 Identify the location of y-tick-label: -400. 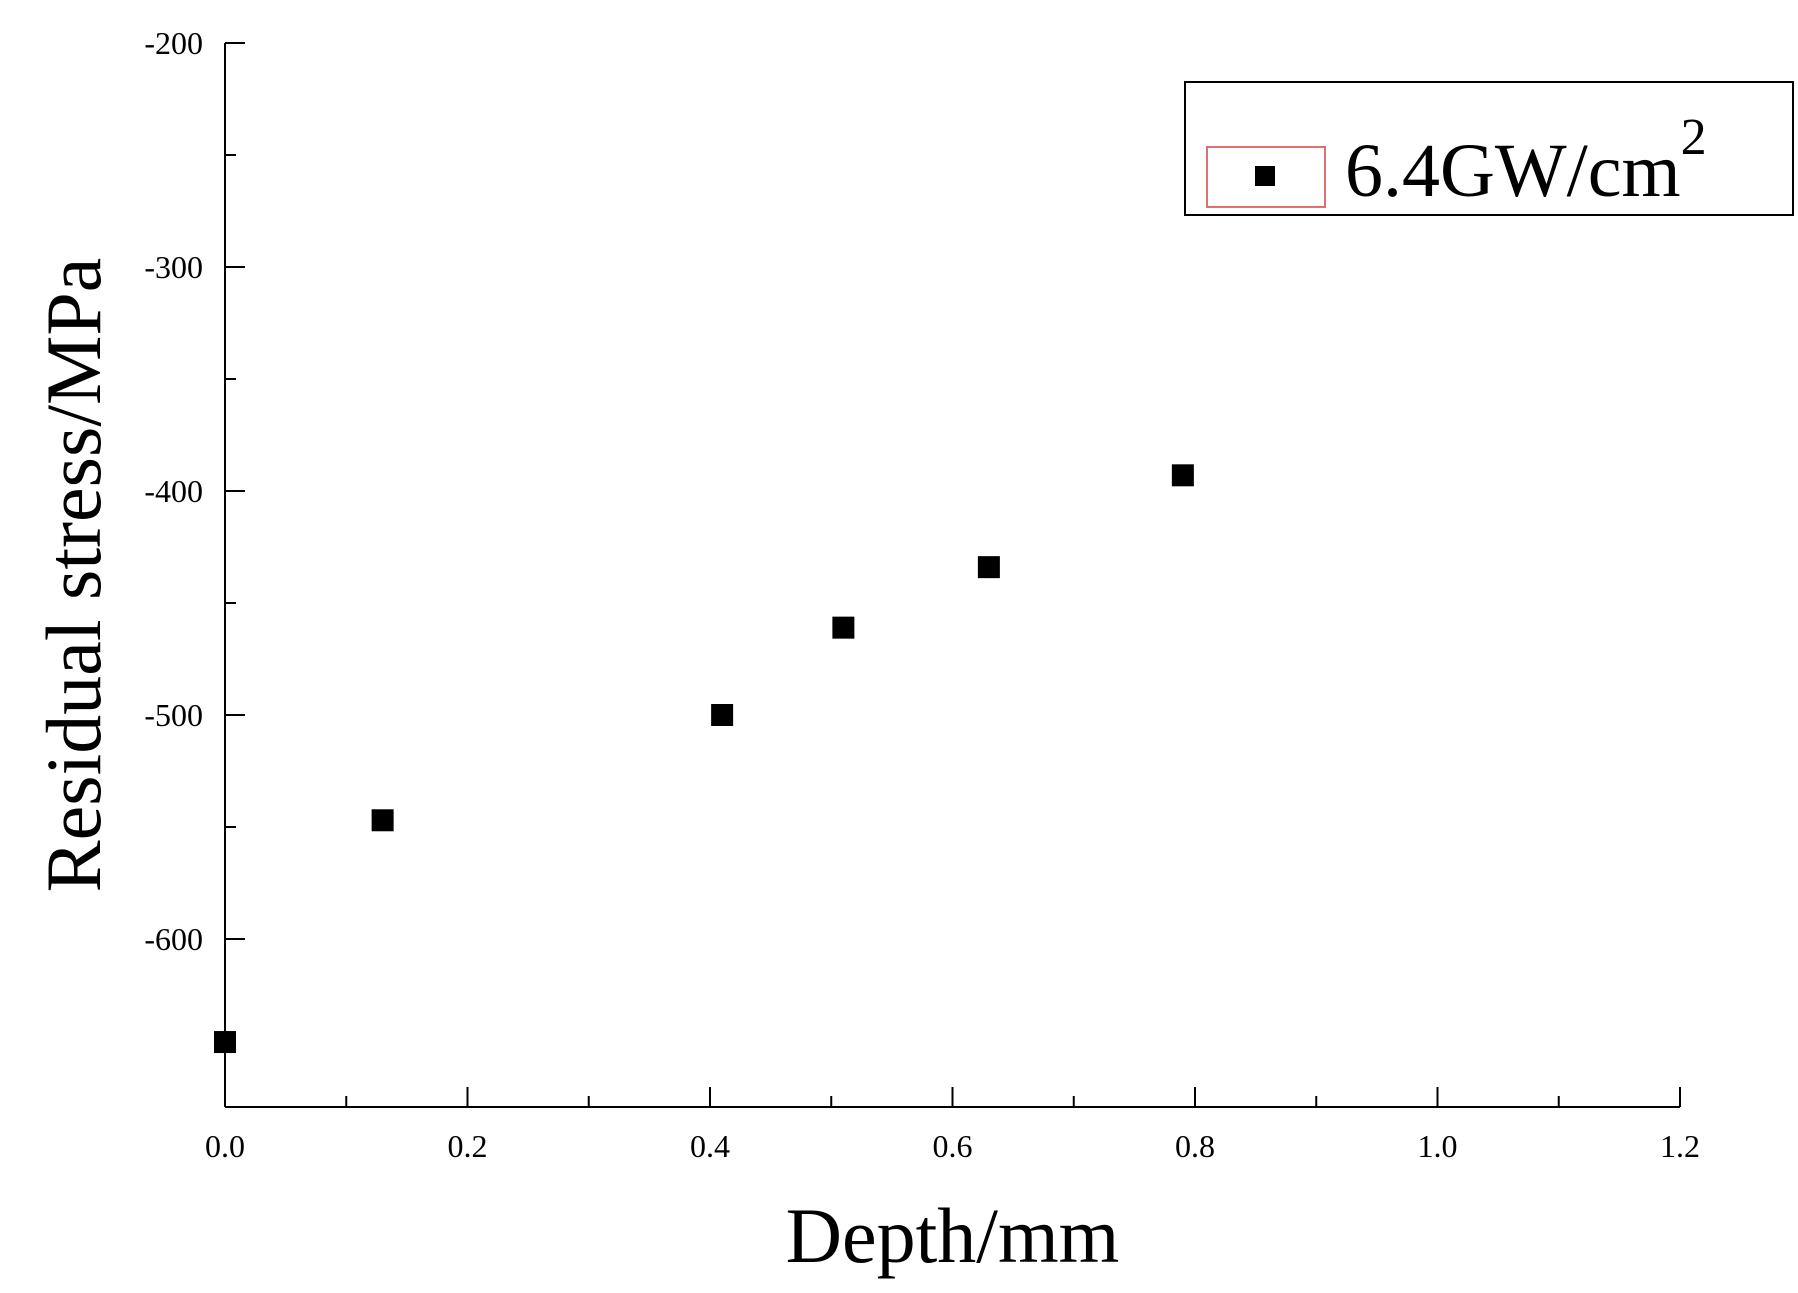
(173, 491).